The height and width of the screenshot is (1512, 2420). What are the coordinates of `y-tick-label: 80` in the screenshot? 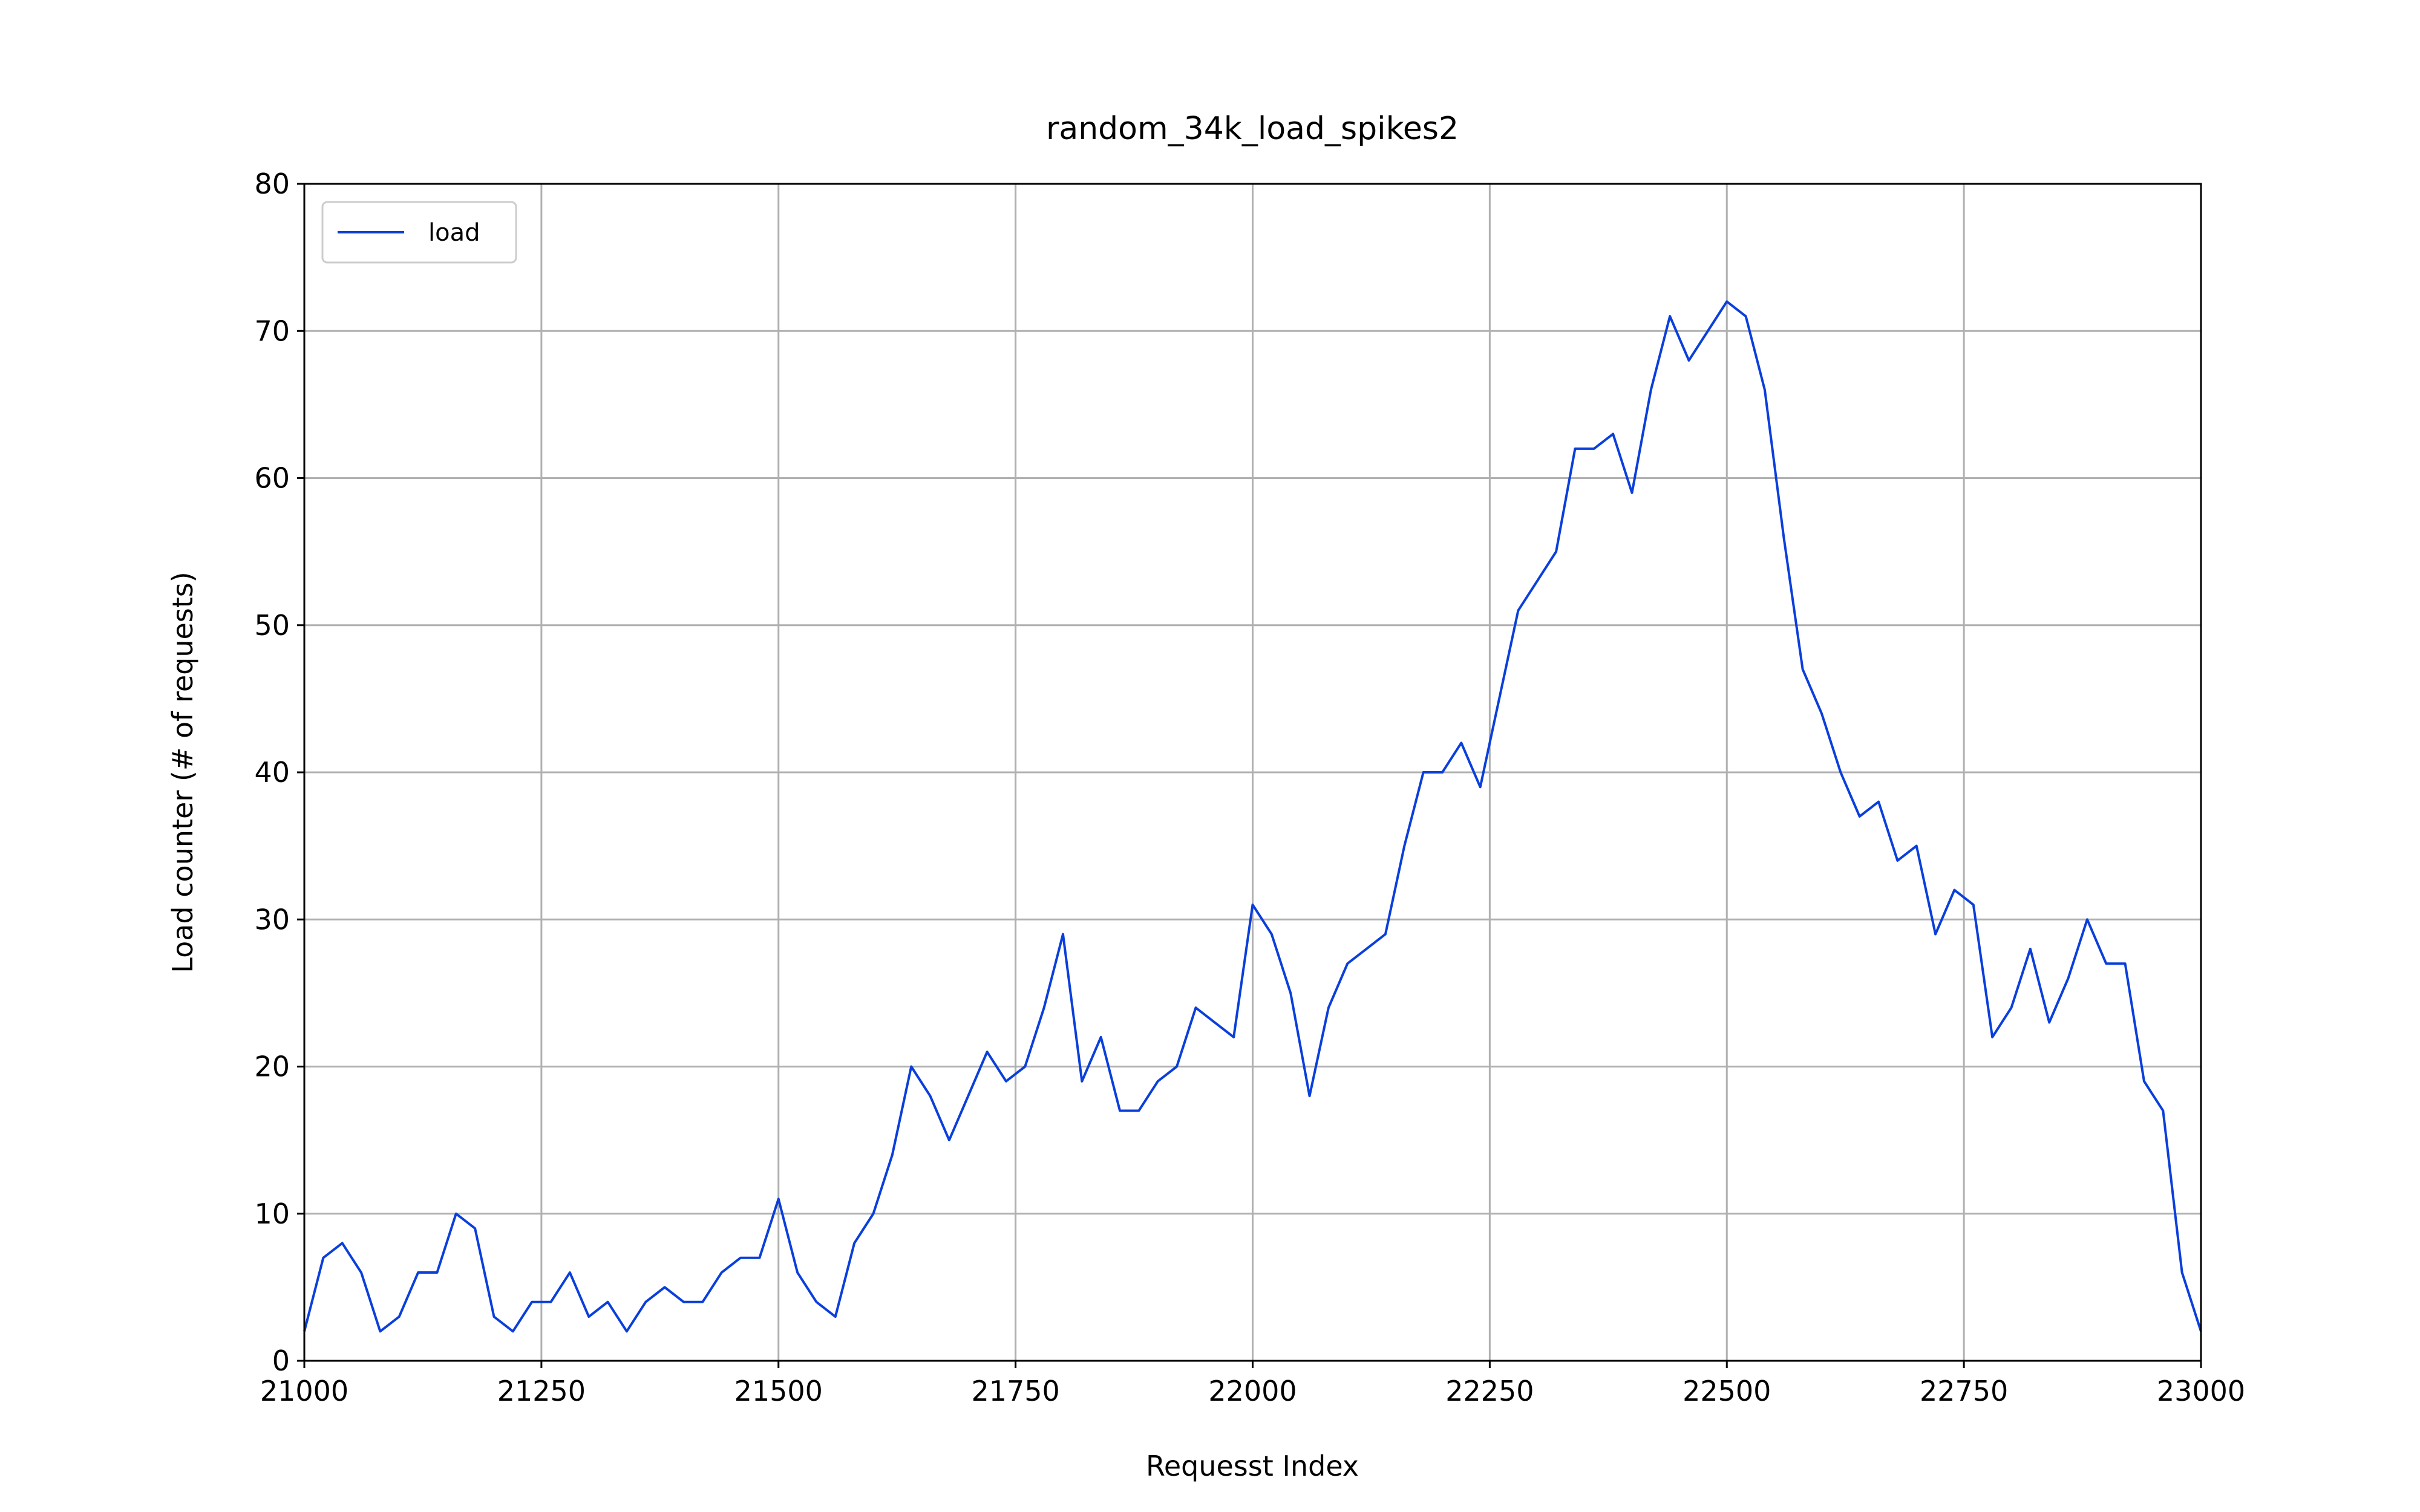 It's located at (272, 184).